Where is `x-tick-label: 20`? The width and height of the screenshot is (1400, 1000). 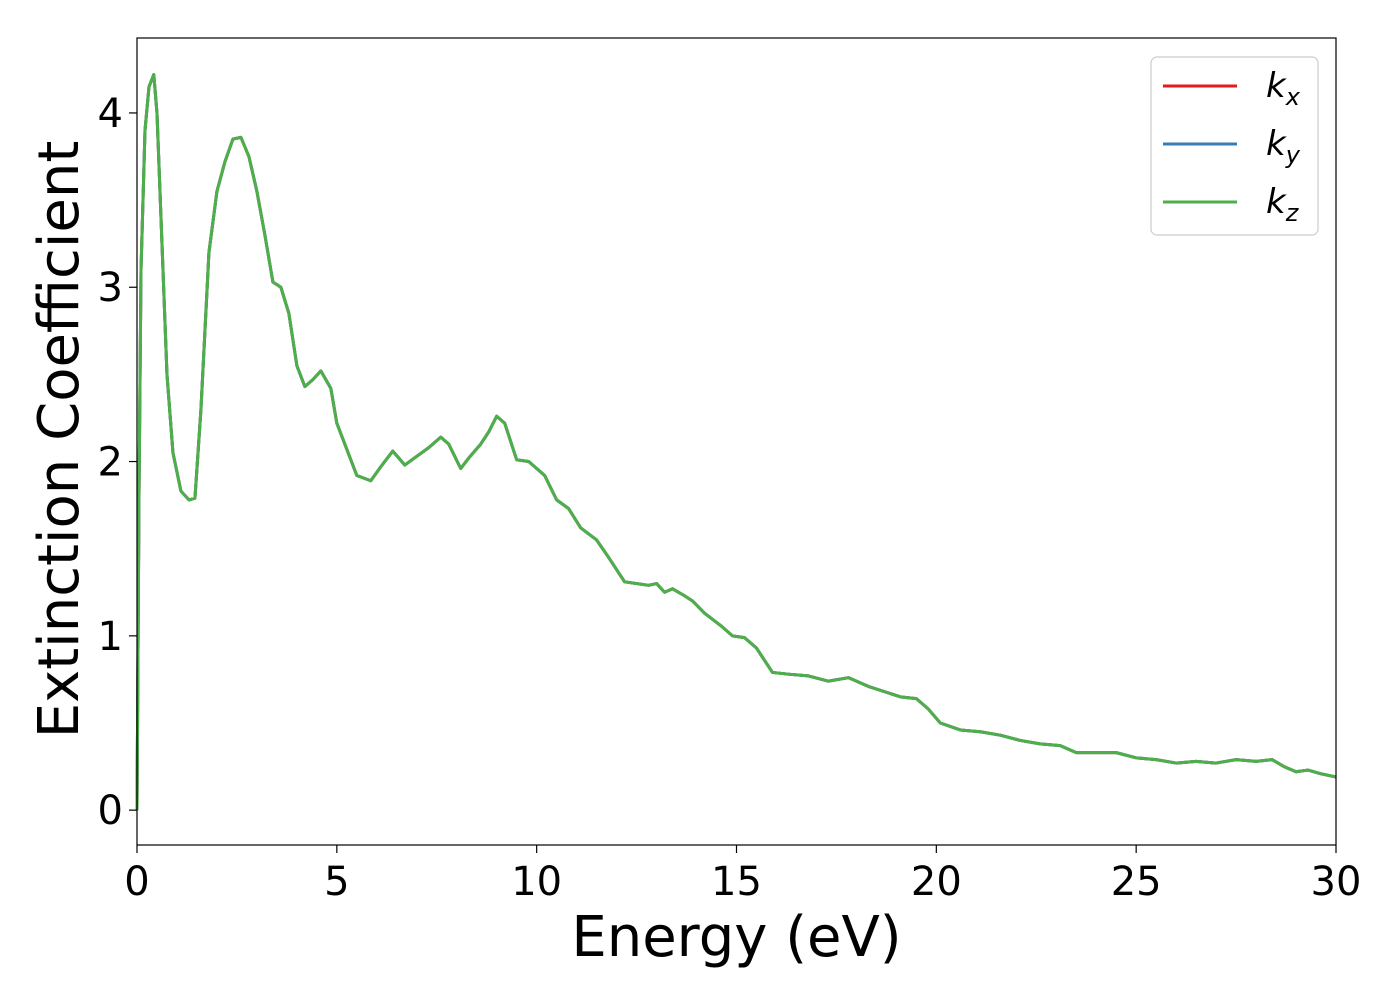
x-tick-label: 20 is located at coordinates (936, 882).